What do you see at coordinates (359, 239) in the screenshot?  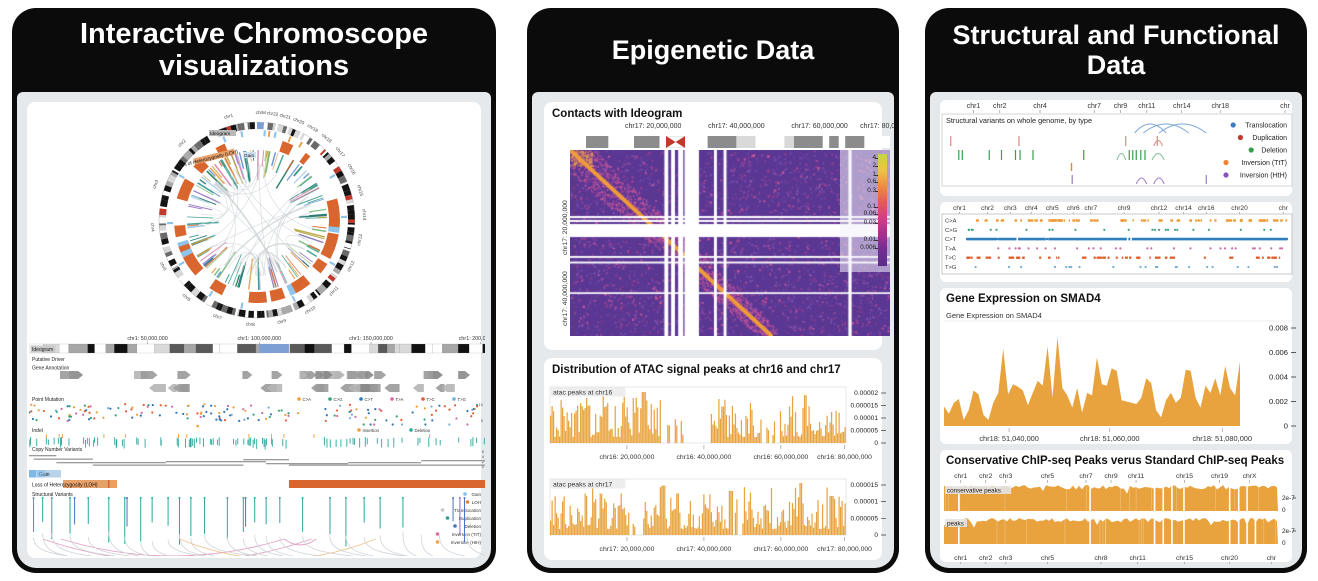 I see `svg-text: chr13` at bounding box center [359, 239].